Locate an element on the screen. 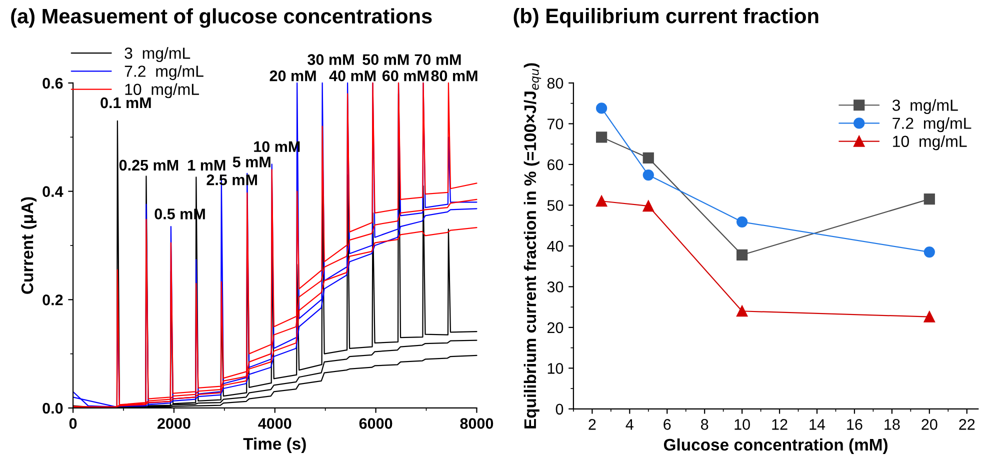 This screenshot has height=461, width=987. text: 50 mM is located at coordinates (385, 59).